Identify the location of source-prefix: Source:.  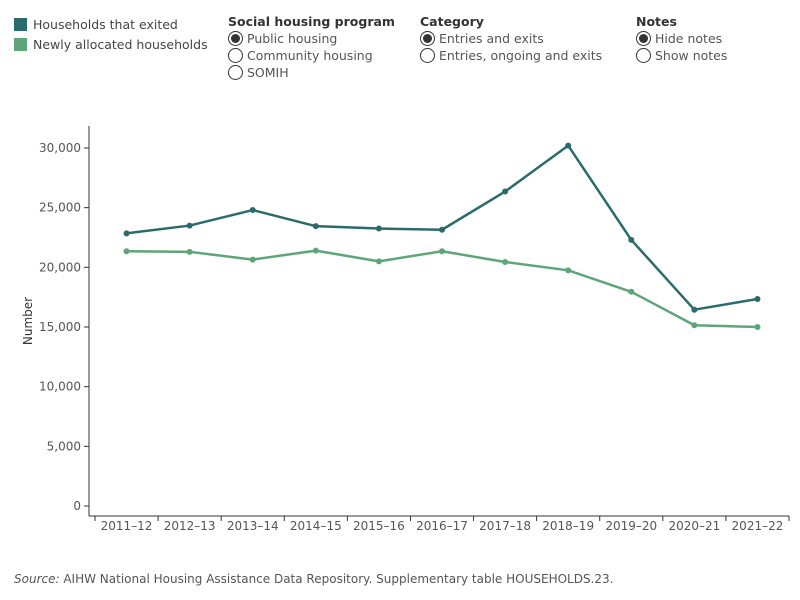
(37, 579).